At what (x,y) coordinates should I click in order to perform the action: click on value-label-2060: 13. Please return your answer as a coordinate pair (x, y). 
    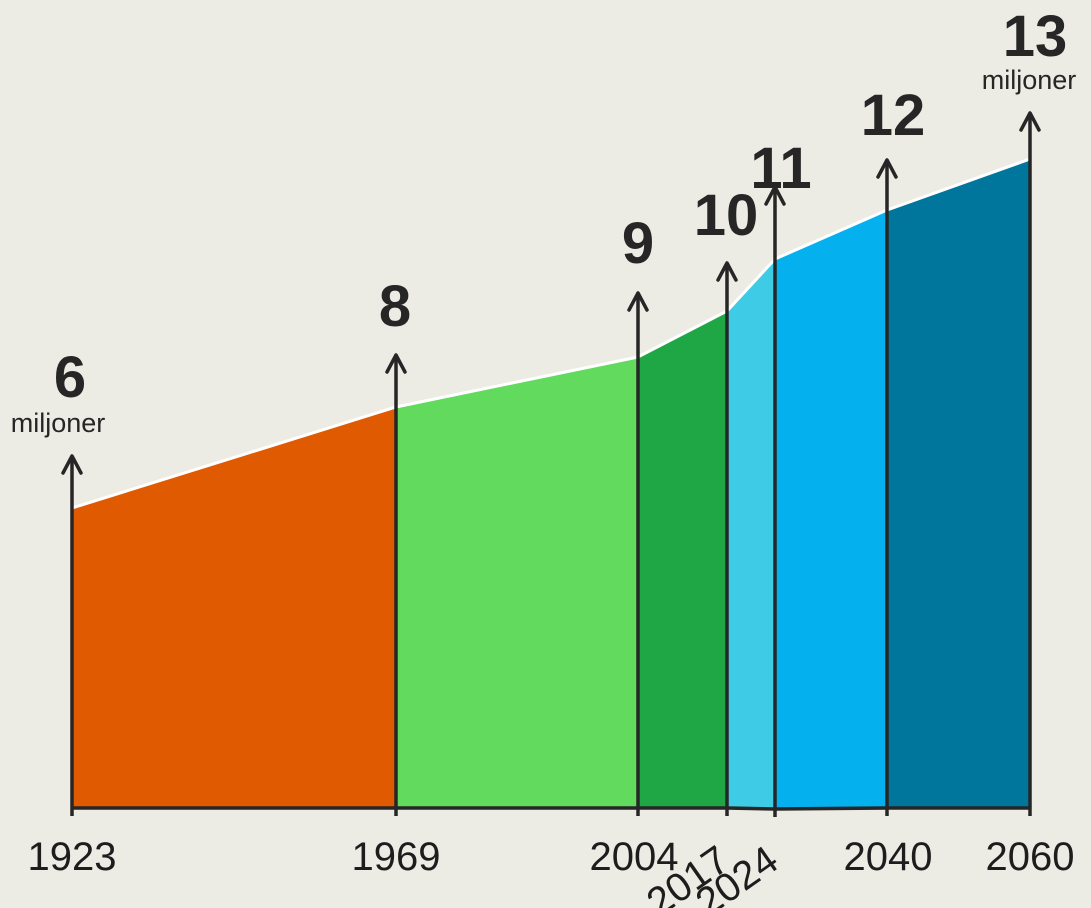
    Looking at the image, I should click on (1035, 36).